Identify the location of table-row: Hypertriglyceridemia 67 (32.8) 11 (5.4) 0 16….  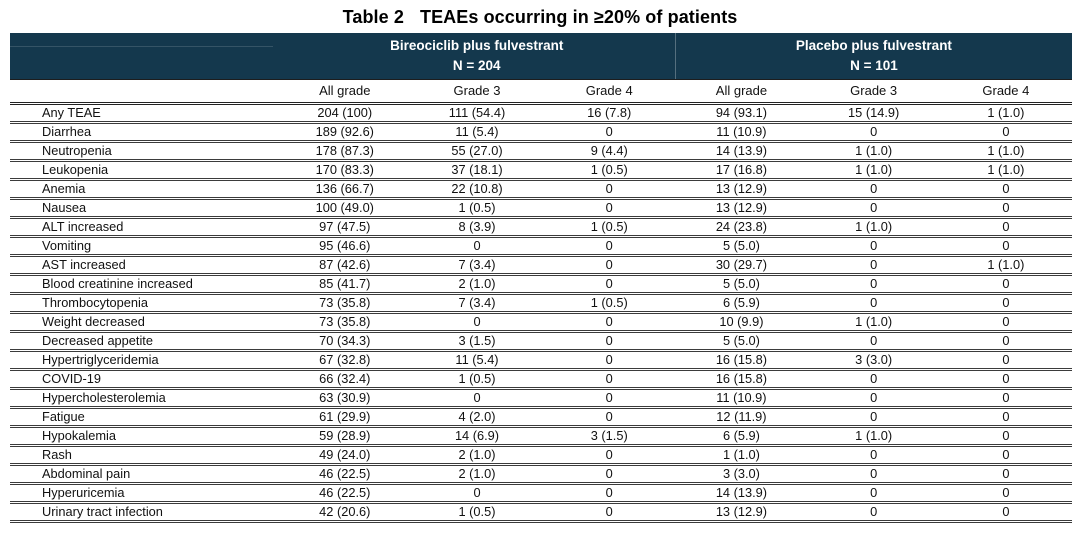
(541, 360).